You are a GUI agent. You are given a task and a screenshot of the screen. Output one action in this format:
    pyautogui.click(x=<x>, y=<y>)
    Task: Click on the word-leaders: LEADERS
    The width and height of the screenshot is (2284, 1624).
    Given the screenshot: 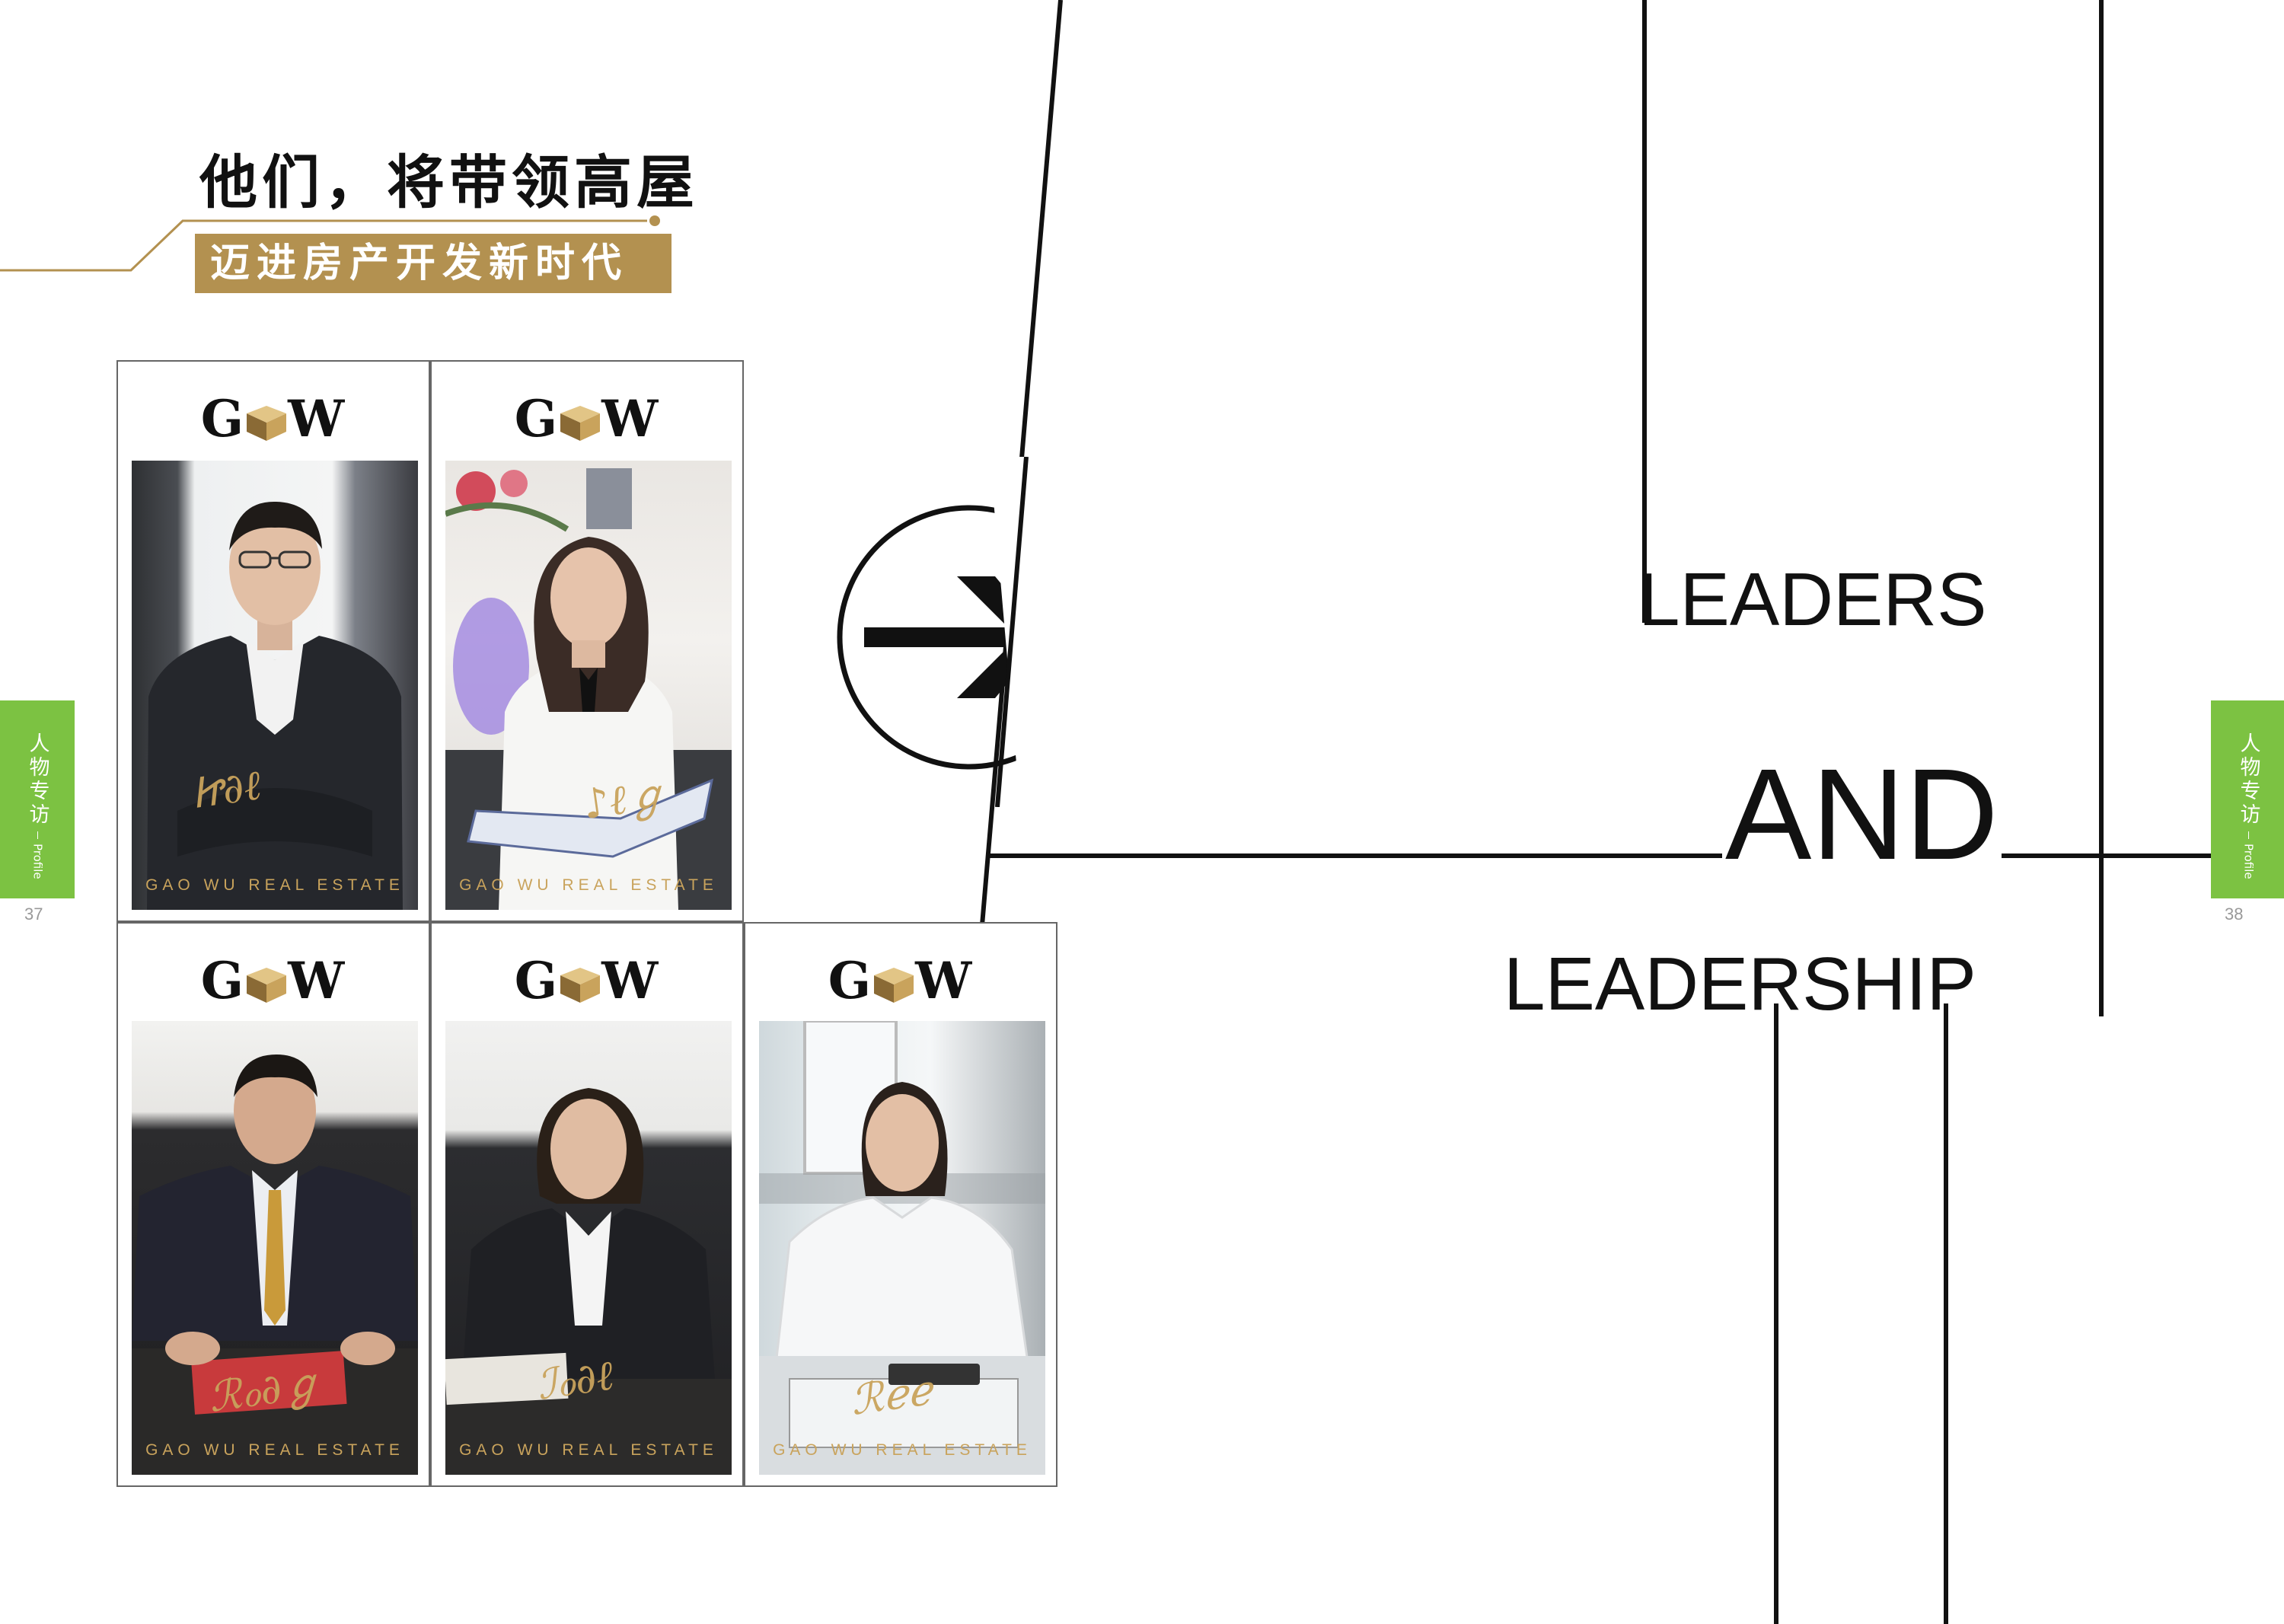 What is the action you would take?
    pyautogui.click(x=1812, y=599)
    